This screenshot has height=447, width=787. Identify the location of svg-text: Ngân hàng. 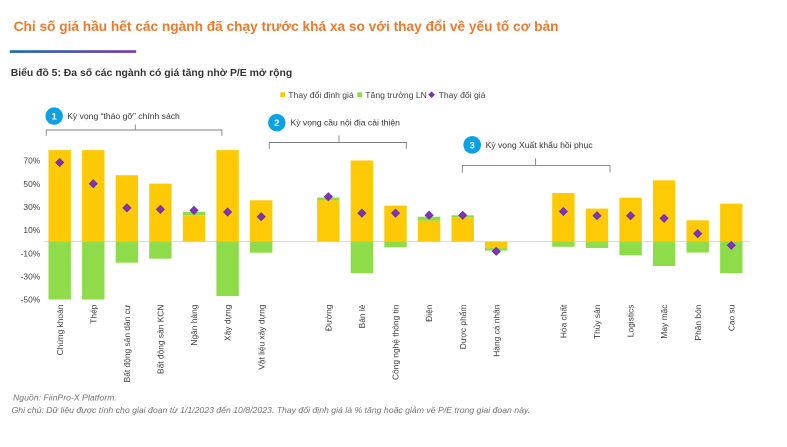
(194, 324).